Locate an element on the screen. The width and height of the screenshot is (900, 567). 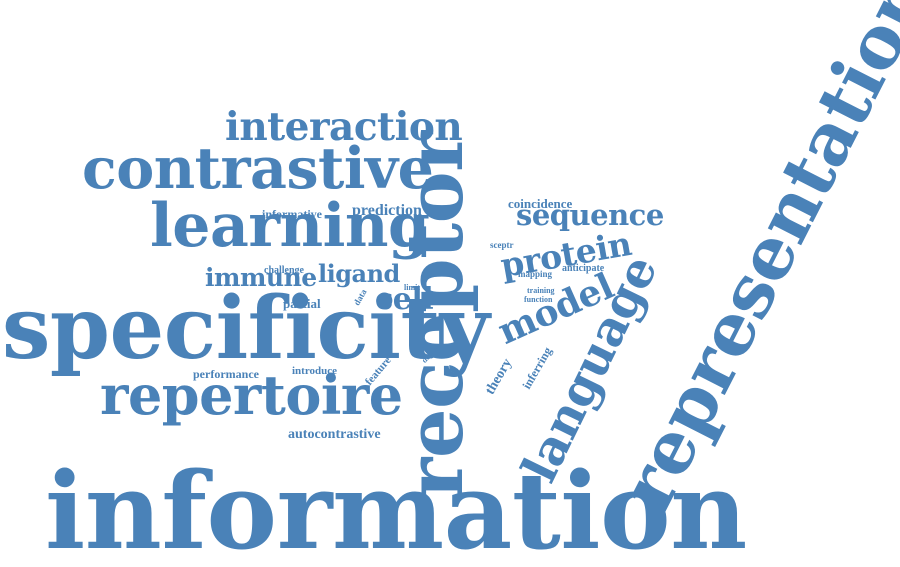
word-training: training is located at coordinates (541, 290).